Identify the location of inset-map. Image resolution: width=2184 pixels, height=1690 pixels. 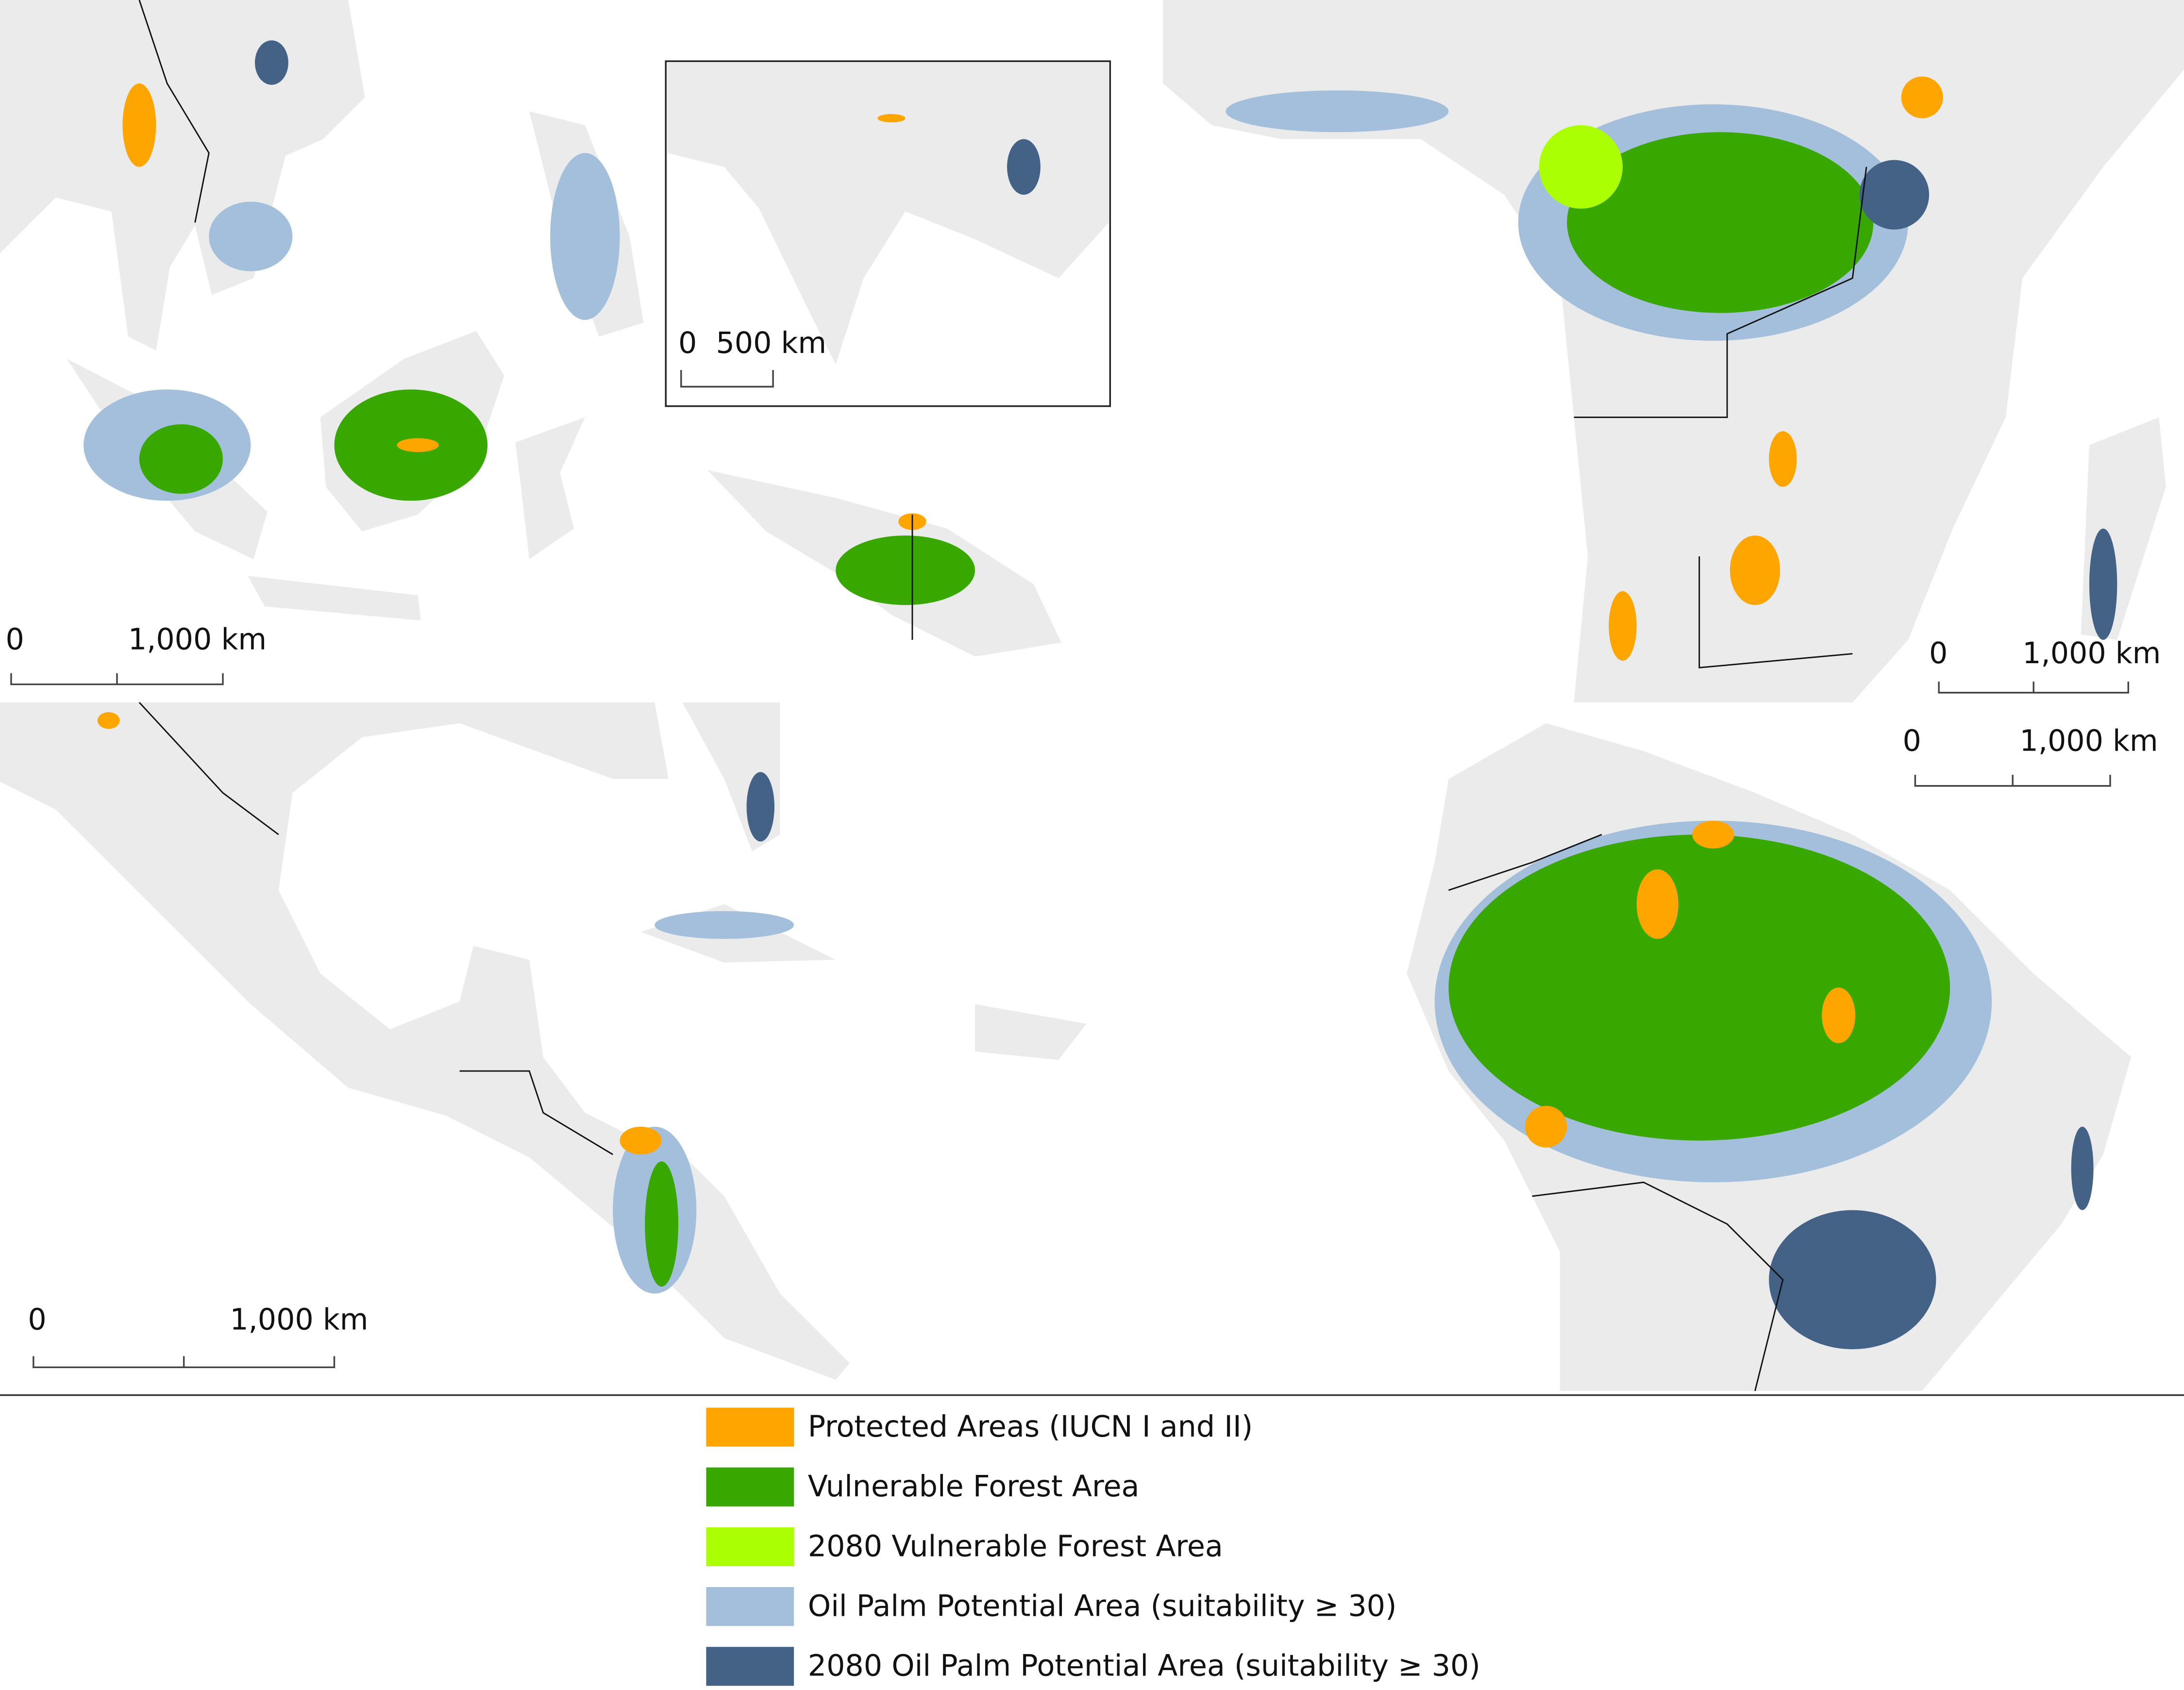
(888, 233).